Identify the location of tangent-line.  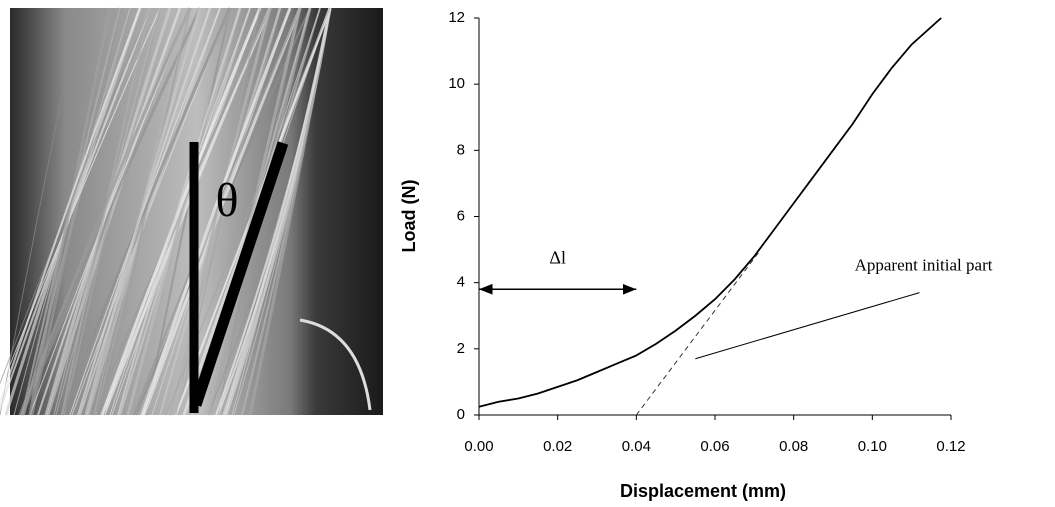
(697, 334).